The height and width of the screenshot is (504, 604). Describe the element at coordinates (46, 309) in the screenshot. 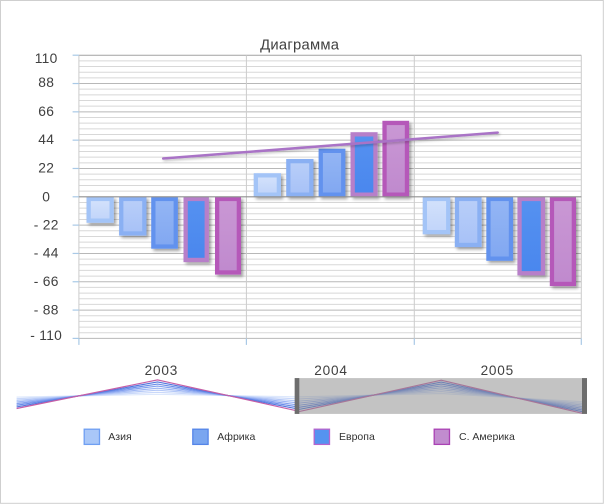

I see `svg-text: - 88` at that location.